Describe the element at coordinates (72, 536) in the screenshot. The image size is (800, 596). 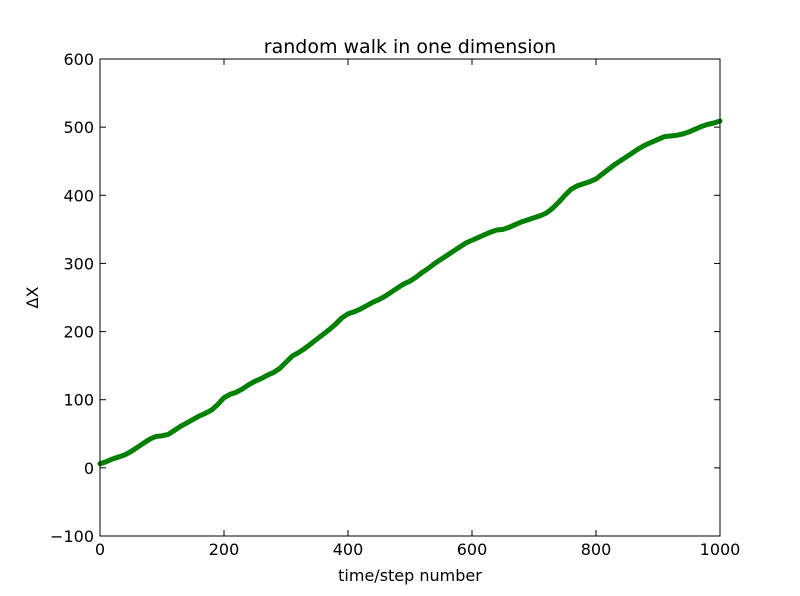
I see `y-tick-label: −100` at that location.